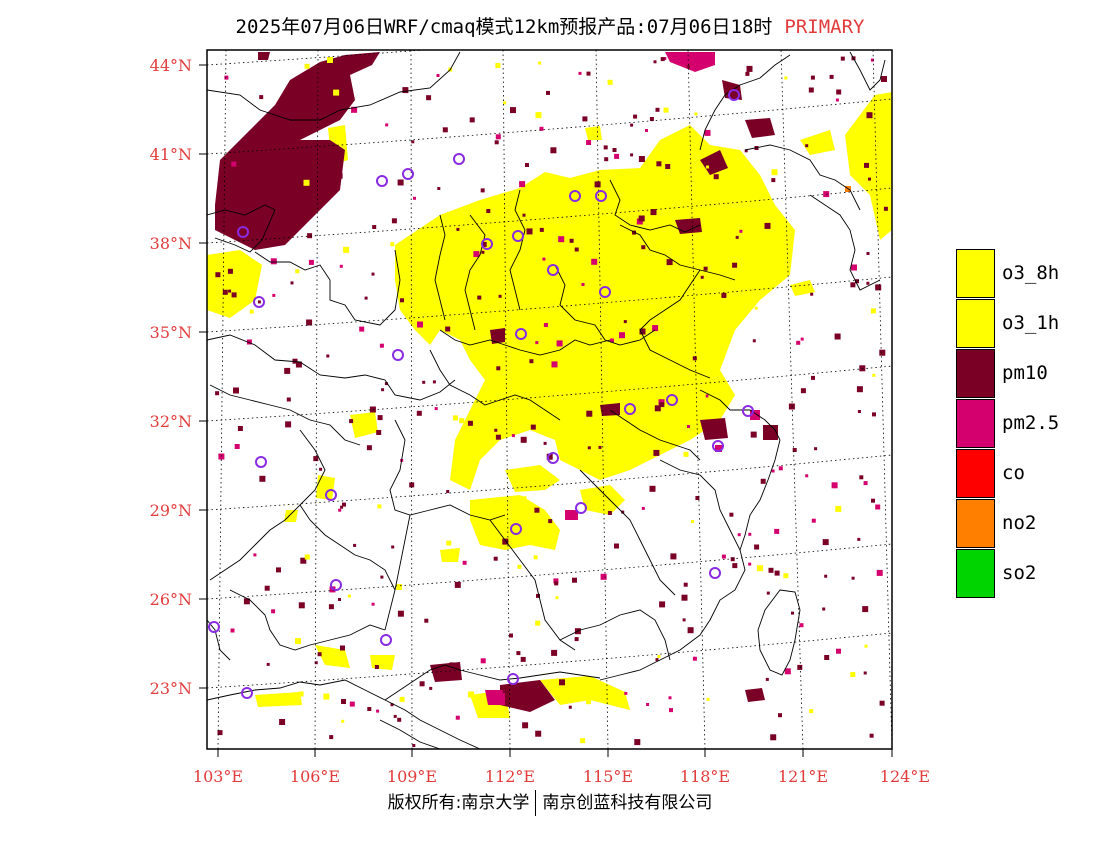  I want to click on legend-label: o3_1h, so click(1031, 323).